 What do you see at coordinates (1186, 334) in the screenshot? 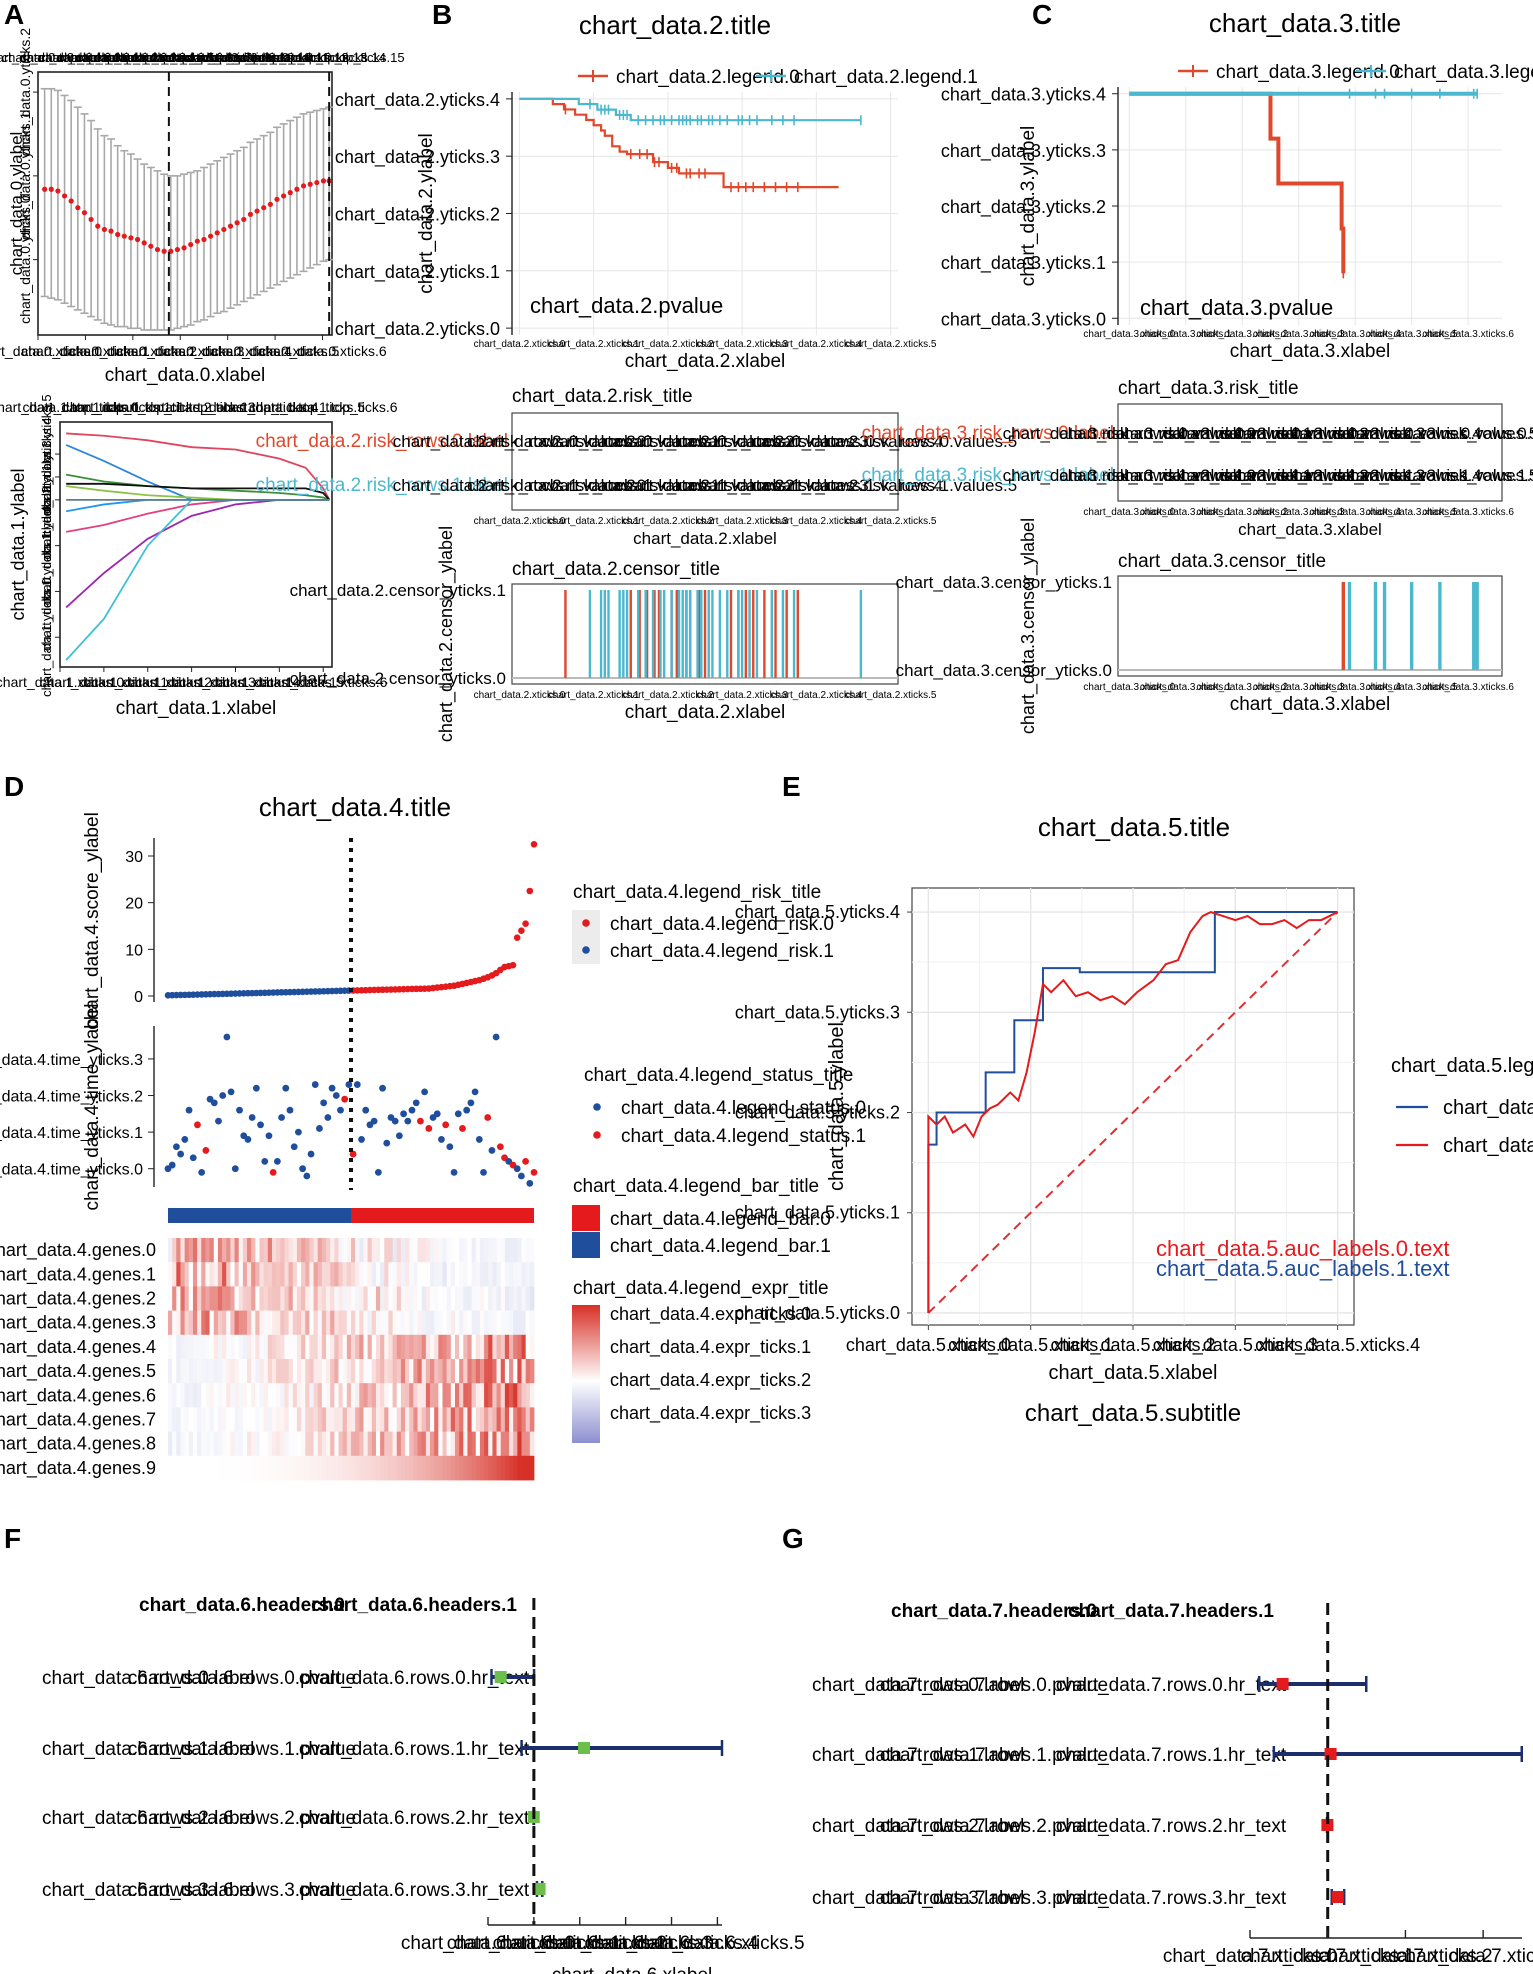
I see `c-x-tick-label: chart_data.3.xticks.1` at bounding box center [1186, 334].